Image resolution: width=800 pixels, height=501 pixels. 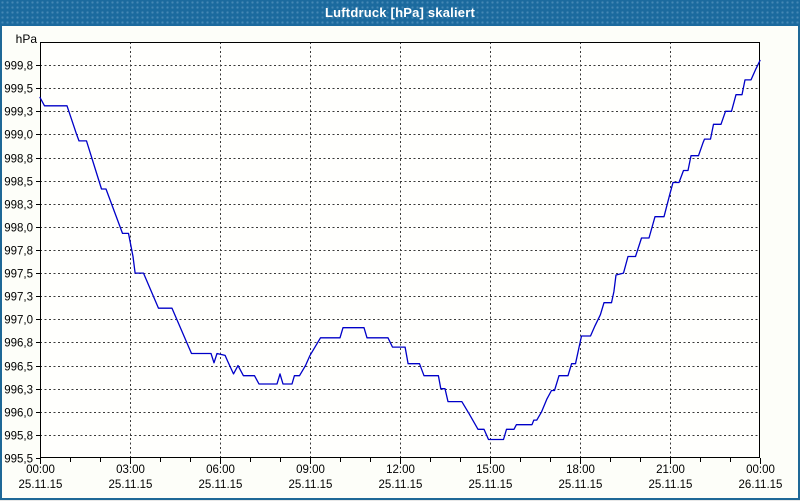 I want to click on y-tick-label: 996,3, so click(x=18, y=391).